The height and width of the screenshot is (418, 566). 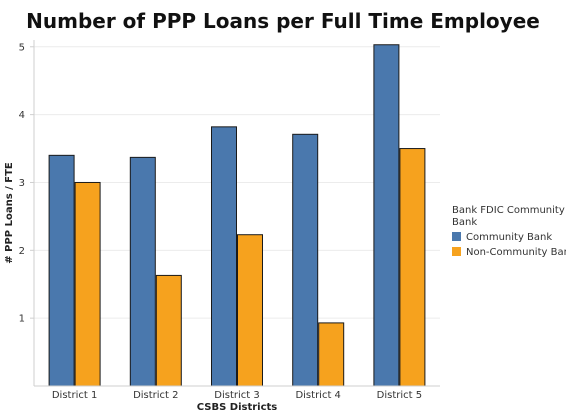 I want to click on legend-title-line2: Bank, so click(x=464, y=222).